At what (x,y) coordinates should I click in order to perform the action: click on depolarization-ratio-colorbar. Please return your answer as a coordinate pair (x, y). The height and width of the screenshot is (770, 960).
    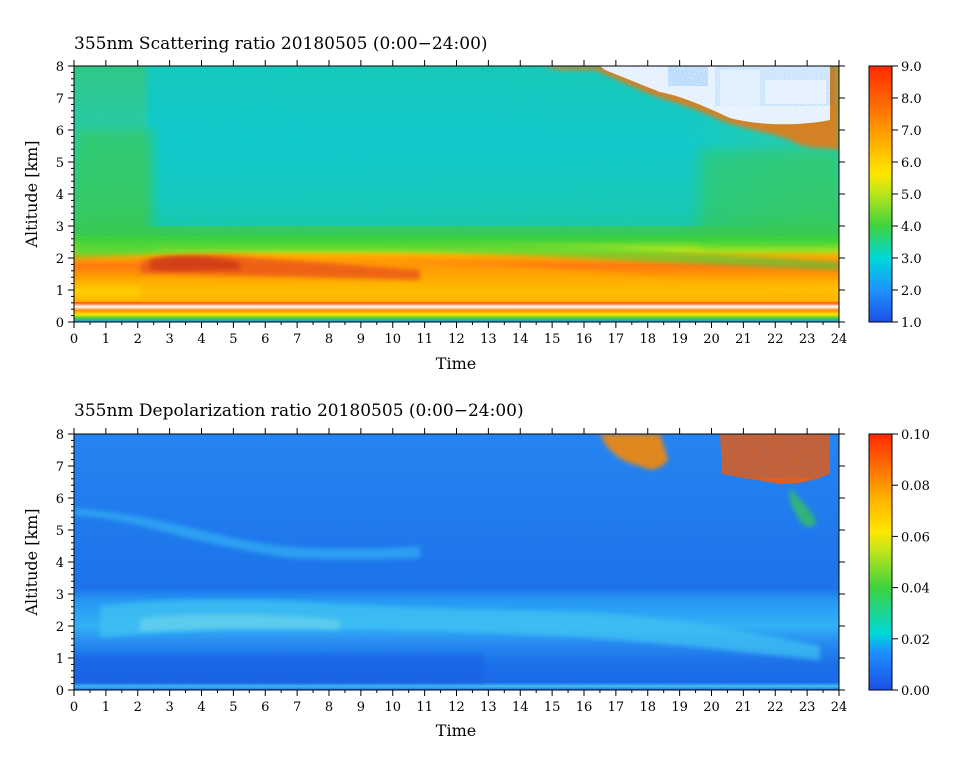
    Looking at the image, I should click on (880, 562).